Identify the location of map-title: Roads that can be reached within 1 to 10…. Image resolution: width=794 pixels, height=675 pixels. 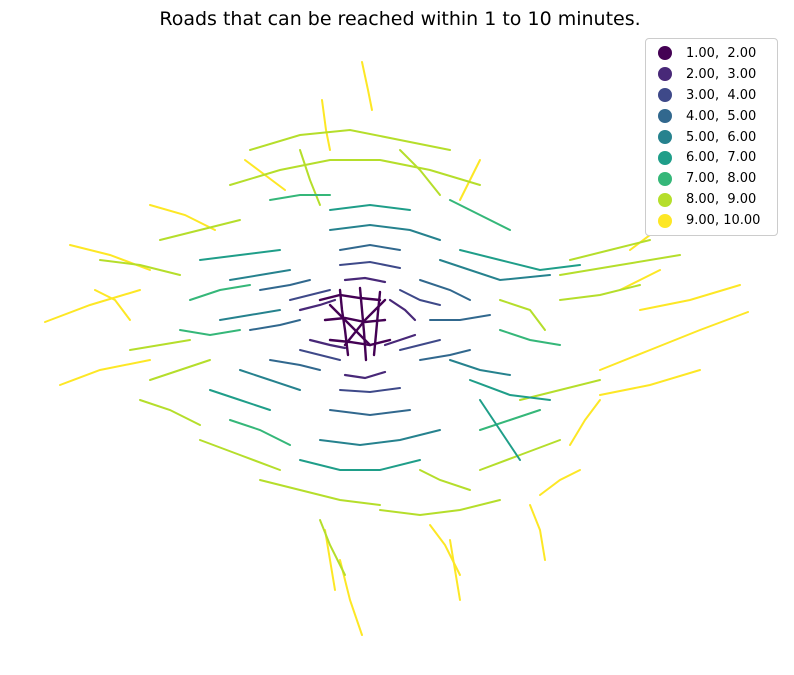
(400, 19).